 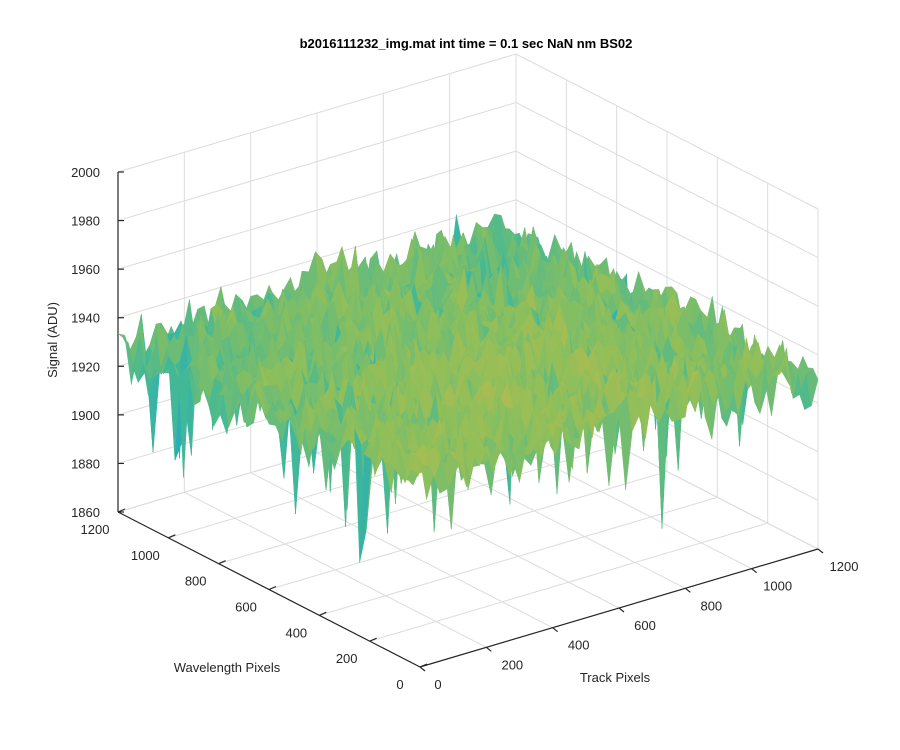 What do you see at coordinates (512, 664) in the screenshot?
I see `x-tick-label: 200` at bounding box center [512, 664].